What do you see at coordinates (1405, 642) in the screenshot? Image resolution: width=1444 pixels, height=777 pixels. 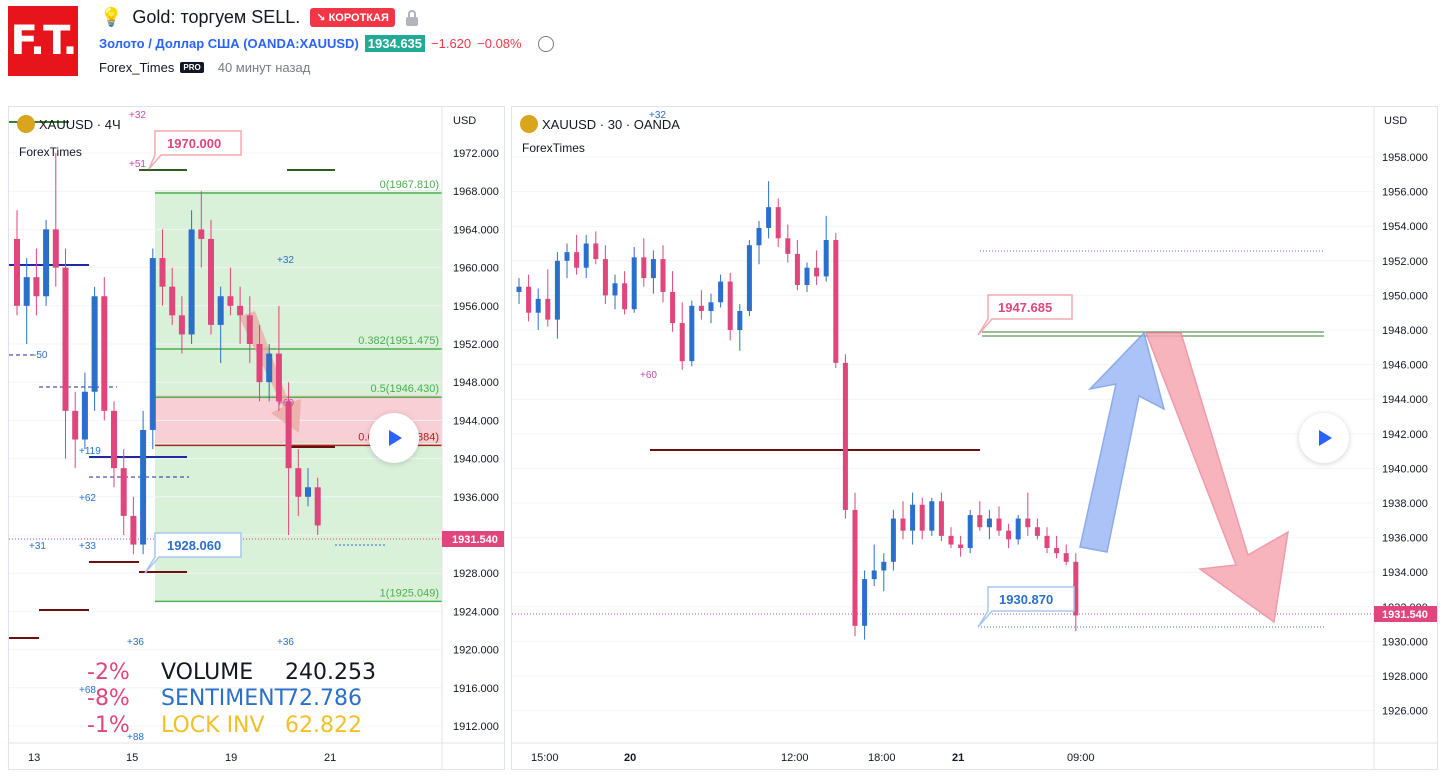 I see `price-tick: 1930.000` at bounding box center [1405, 642].